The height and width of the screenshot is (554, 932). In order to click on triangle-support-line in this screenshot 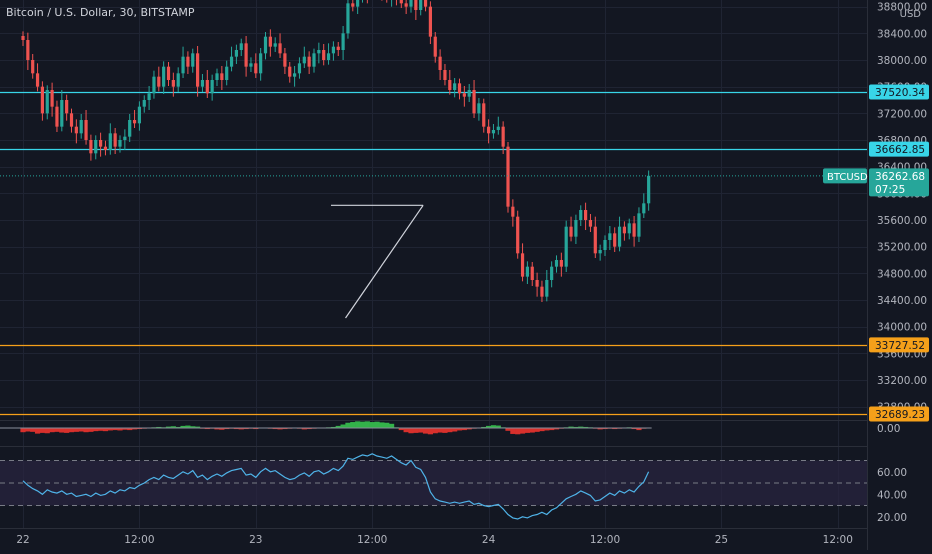, I will do `click(384, 261)`.